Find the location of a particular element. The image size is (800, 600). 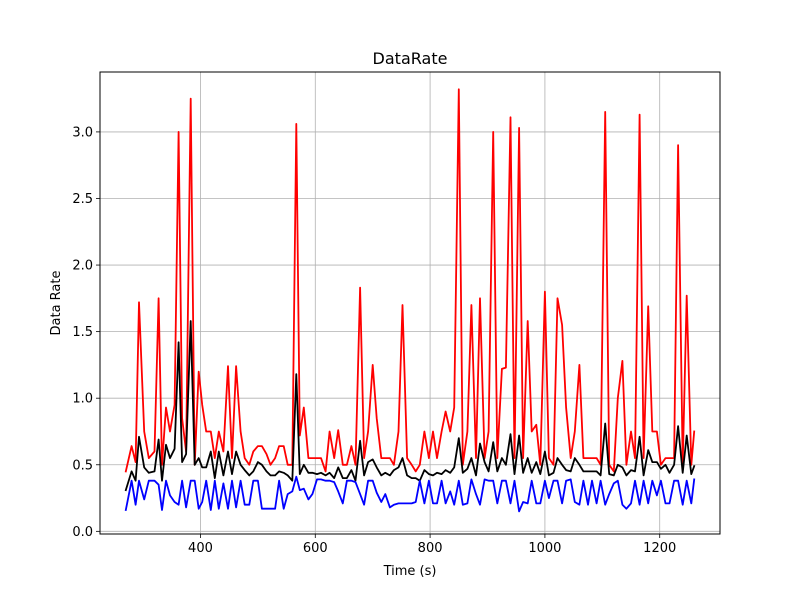

y-tick-label: 1.5 is located at coordinates (82, 332).